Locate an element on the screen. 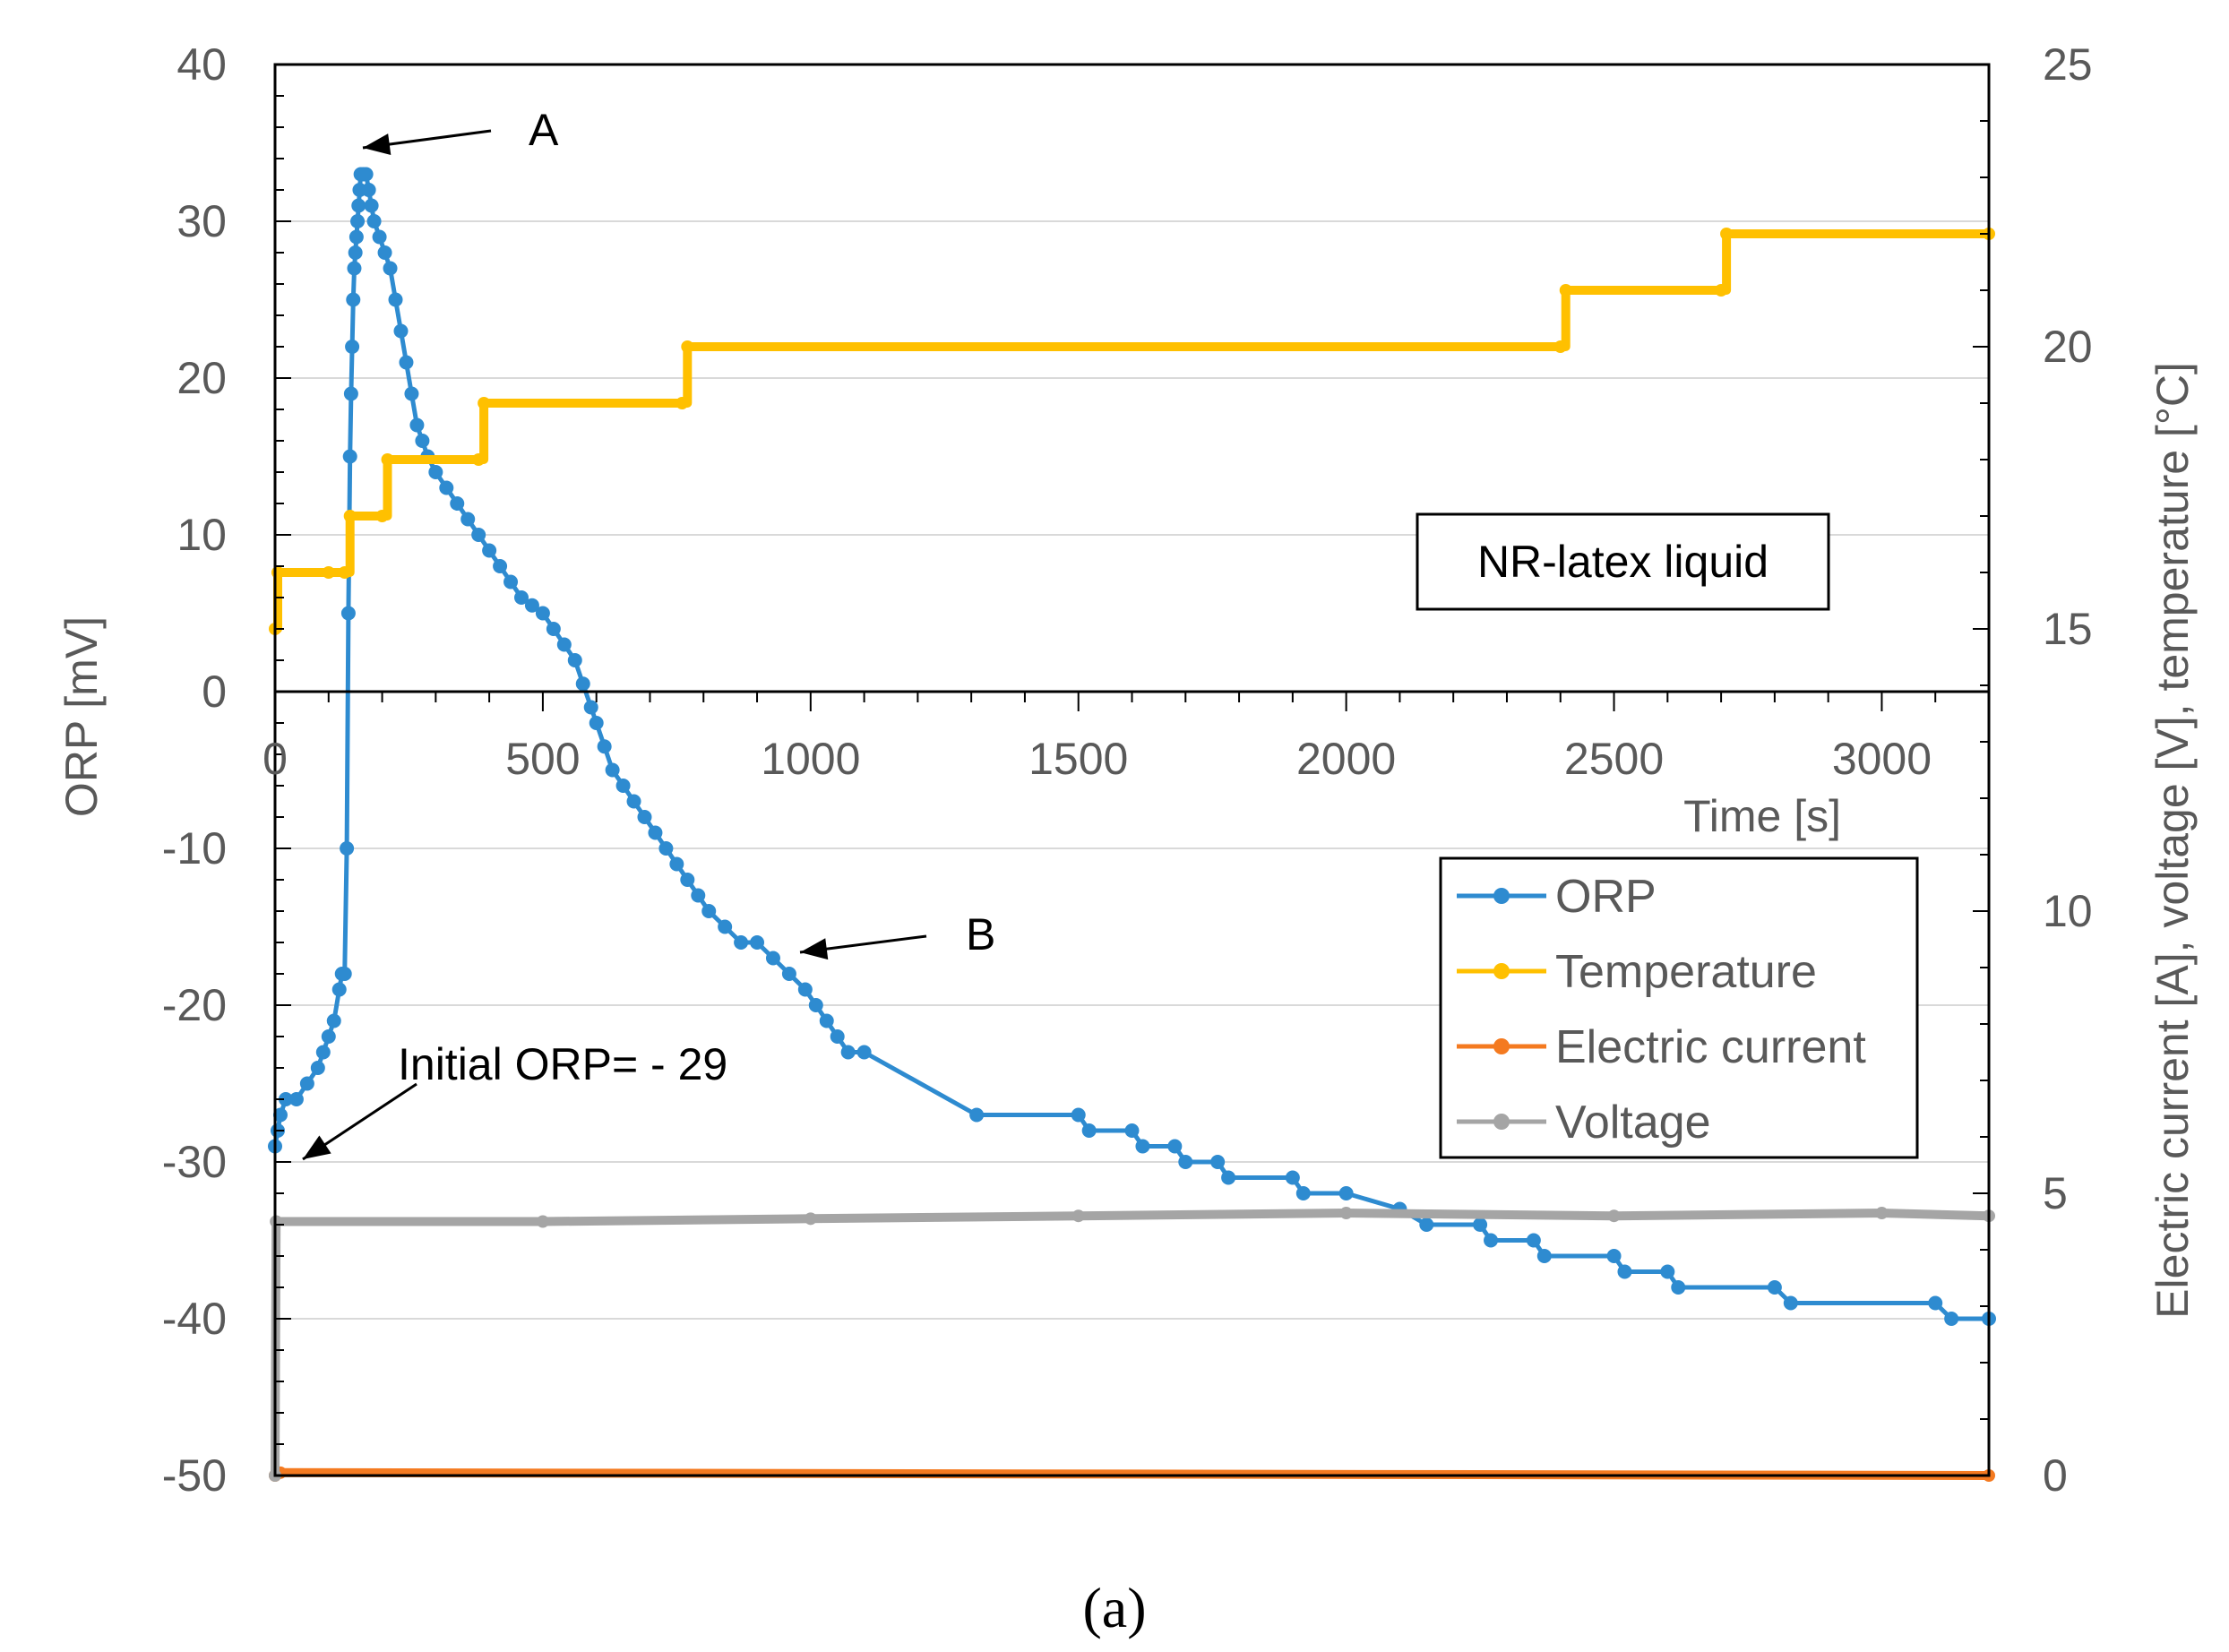 The height and width of the screenshot is (1652, 2229). legend-label: Electric current is located at coordinates (1711, 1047).